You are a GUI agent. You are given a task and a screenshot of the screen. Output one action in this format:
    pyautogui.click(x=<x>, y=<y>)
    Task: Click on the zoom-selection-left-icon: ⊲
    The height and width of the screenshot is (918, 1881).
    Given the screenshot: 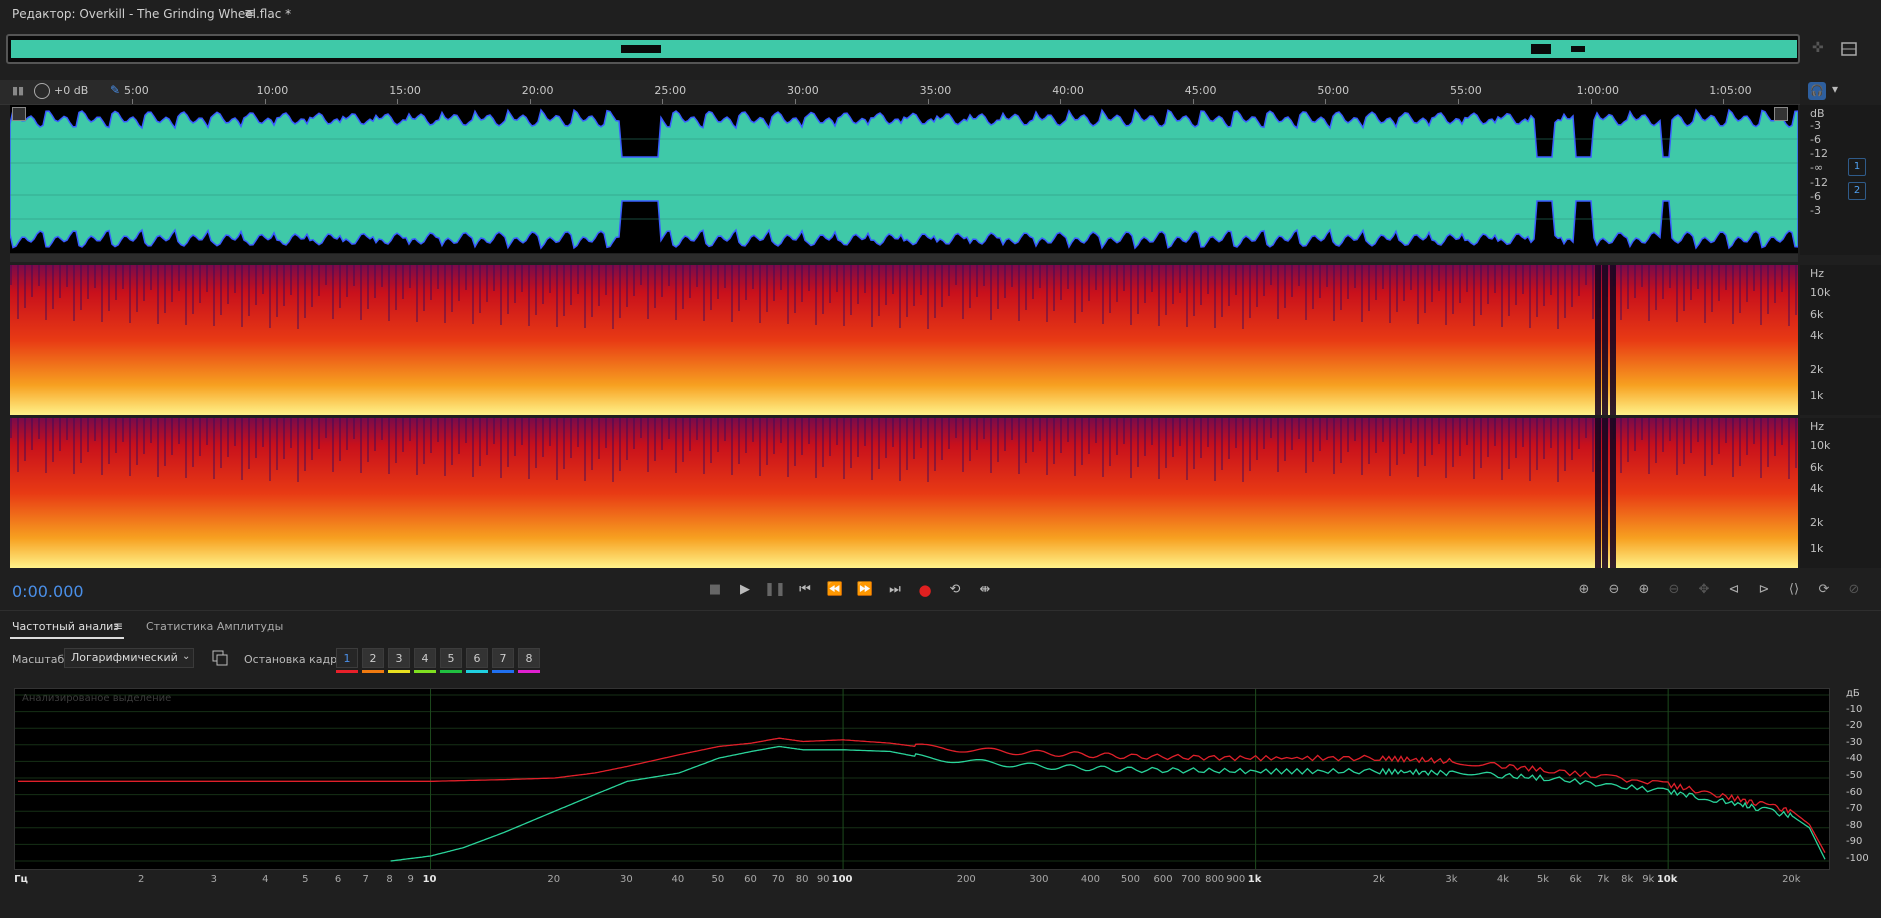 What is the action you would take?
    pyautogui.click(x=1734, y=589)
    